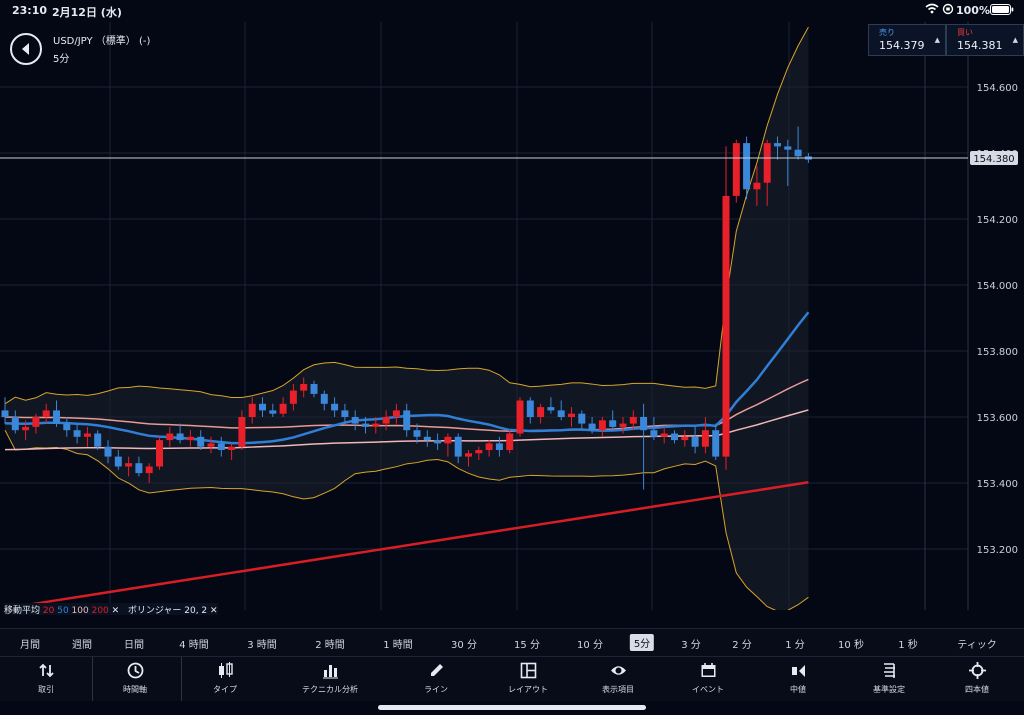  I want to click on instrument-symbol: USD/JPY, so click(73, 41).